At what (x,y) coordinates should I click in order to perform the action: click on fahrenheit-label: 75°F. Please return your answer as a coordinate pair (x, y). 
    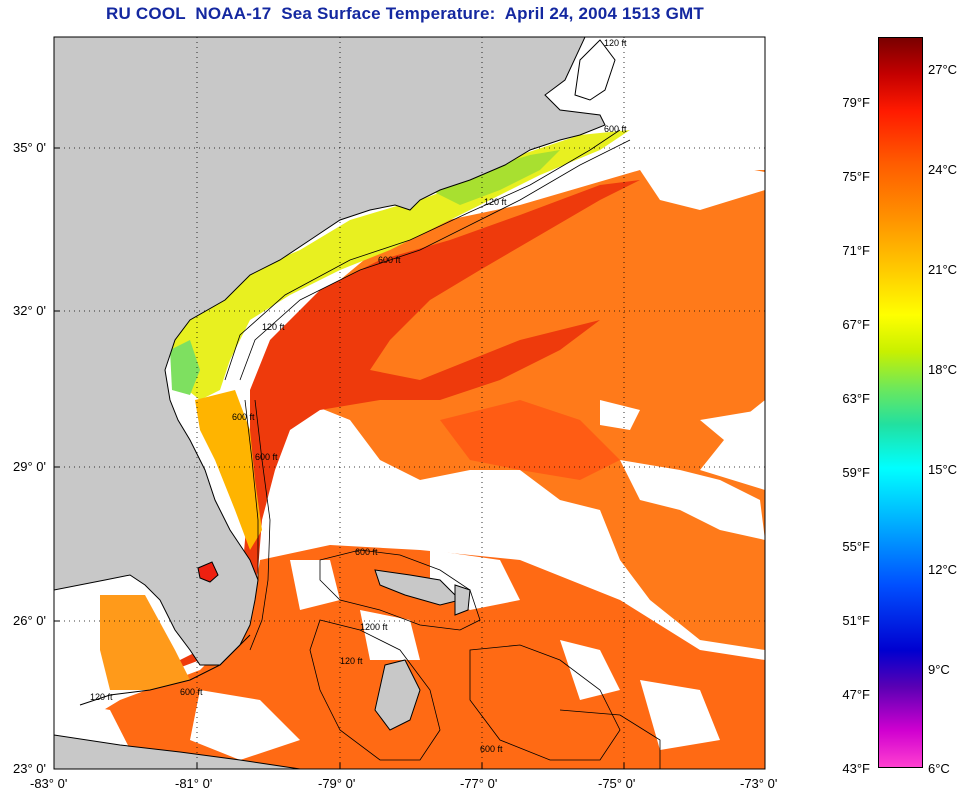
    Looking at the image, I should click on (856, 176).